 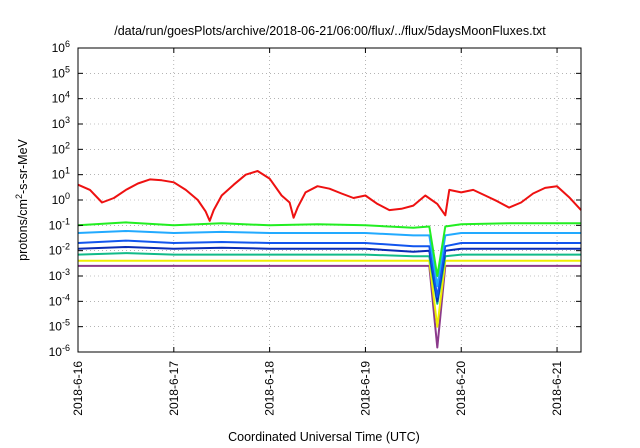 What do you see at coordinates (59, 326) in the screenshot?
I see `y-tick-label: 10⁻⁵` at bounding box center [59, 326].